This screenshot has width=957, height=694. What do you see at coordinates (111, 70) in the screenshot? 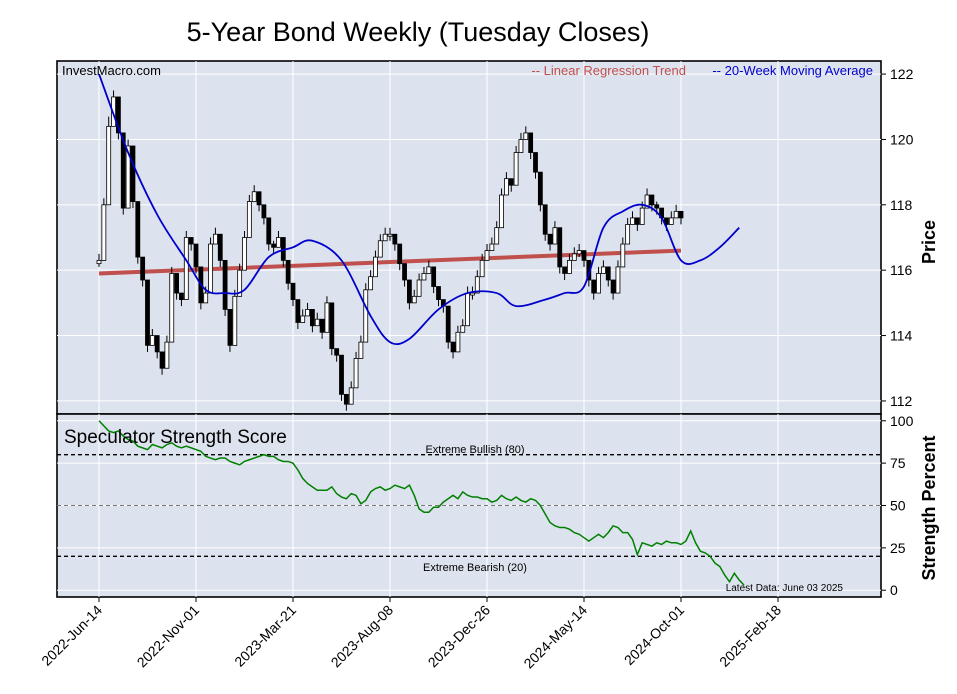
I see `watermark-text: InvestMacro.com` at bounding box center [111, 70].